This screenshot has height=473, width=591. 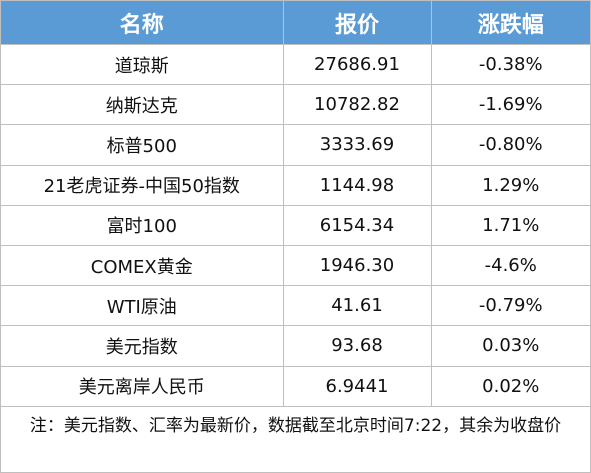 What do you see at coordinates (510, 386) in the screenshot?
I see `table-cell: 0.02%` at bounding box center [510, 386].